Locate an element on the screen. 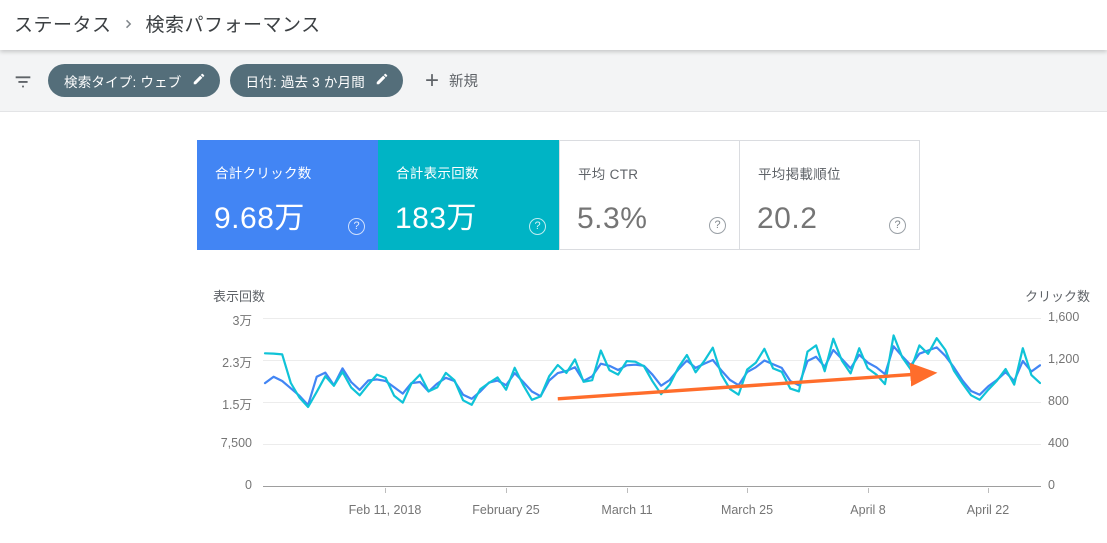  card-label: 合計表示回数 is located at coordinates (437, 173).